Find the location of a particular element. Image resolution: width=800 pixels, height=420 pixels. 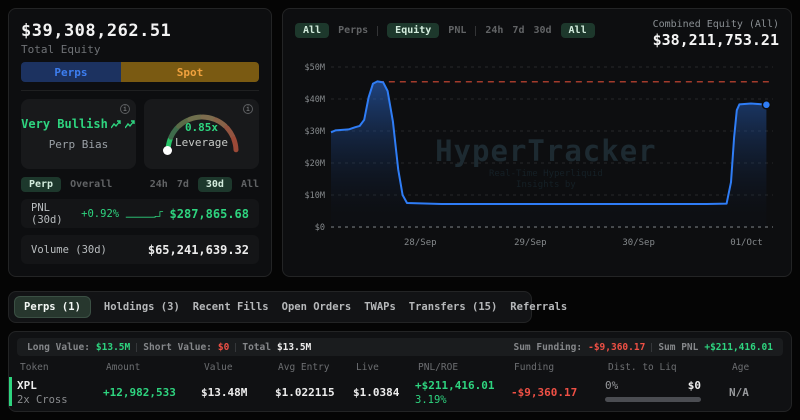

svg-text: 28/Sep is located at coordinates (420, 243).